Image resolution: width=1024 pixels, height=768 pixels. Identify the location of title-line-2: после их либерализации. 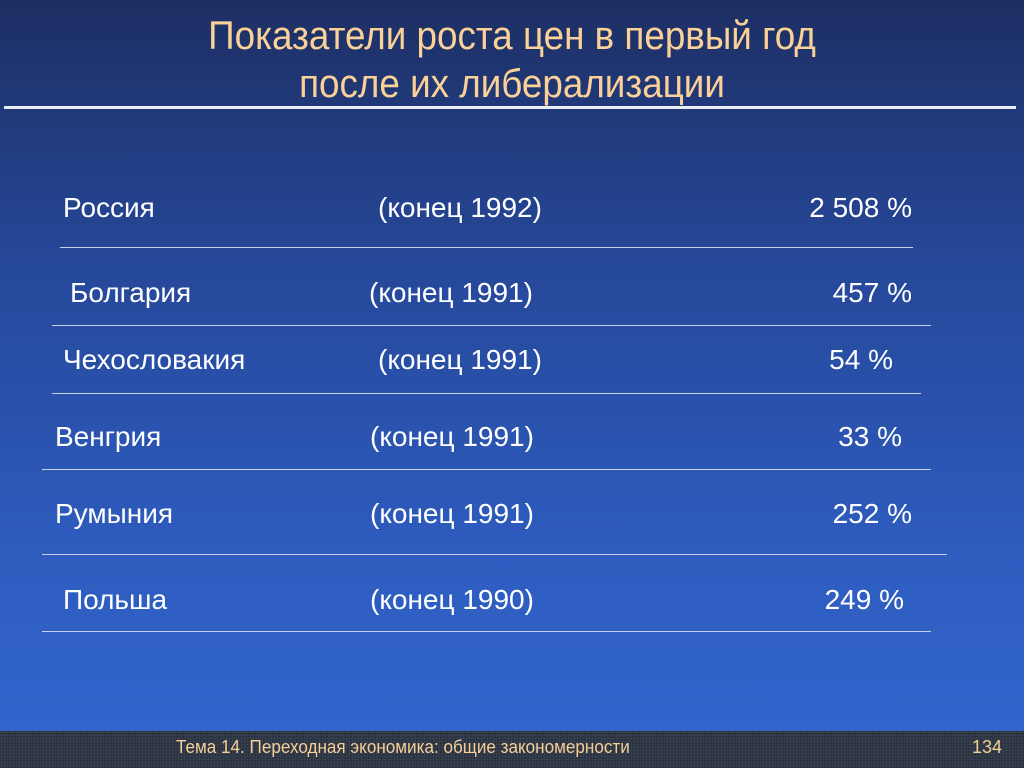
(512, 84).